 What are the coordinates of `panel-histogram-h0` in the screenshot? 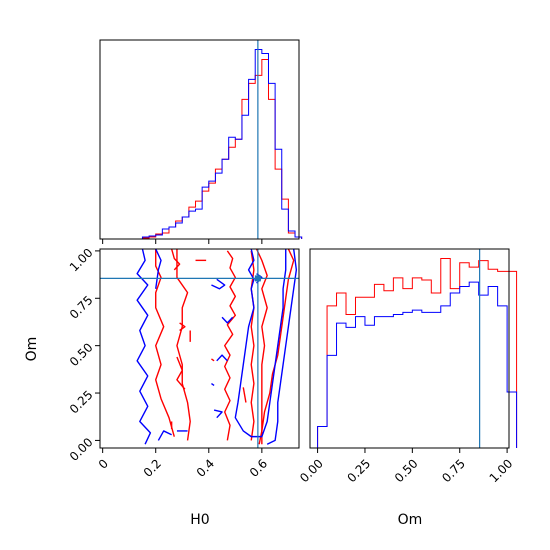 It's located at (201, 141).